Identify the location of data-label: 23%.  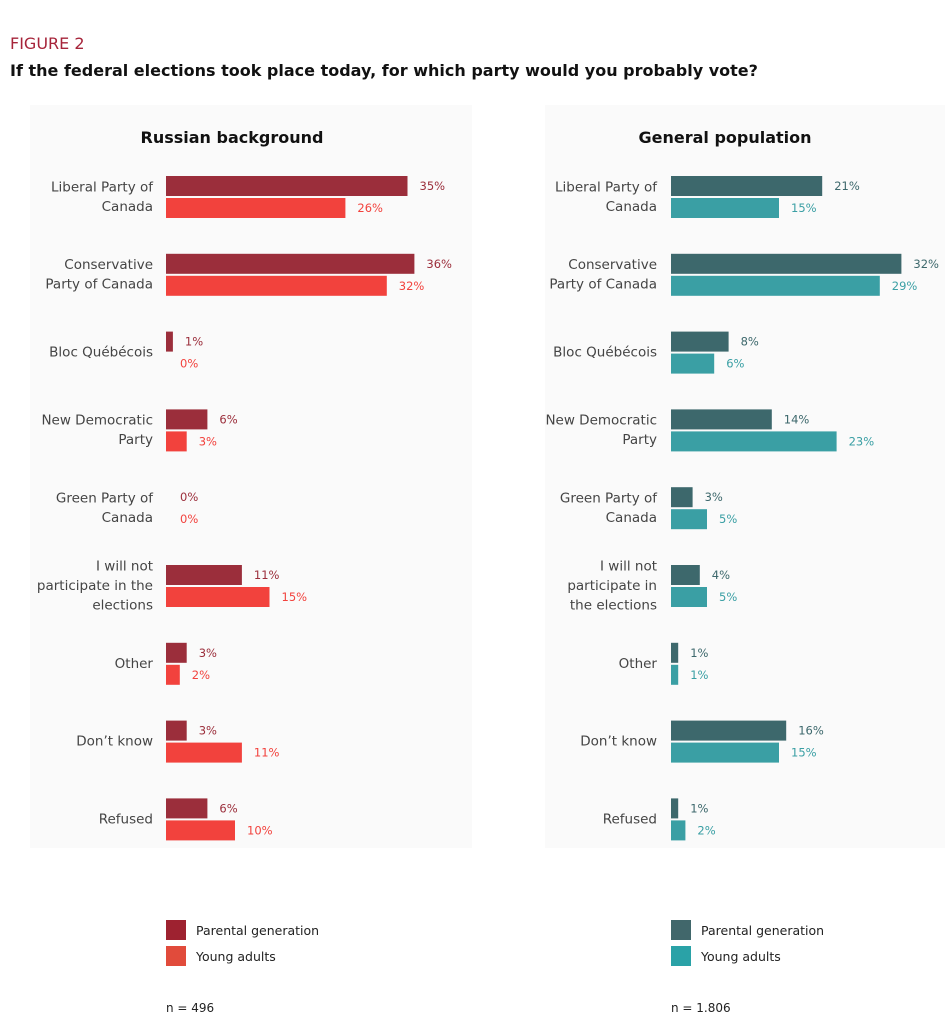
(862, 441).